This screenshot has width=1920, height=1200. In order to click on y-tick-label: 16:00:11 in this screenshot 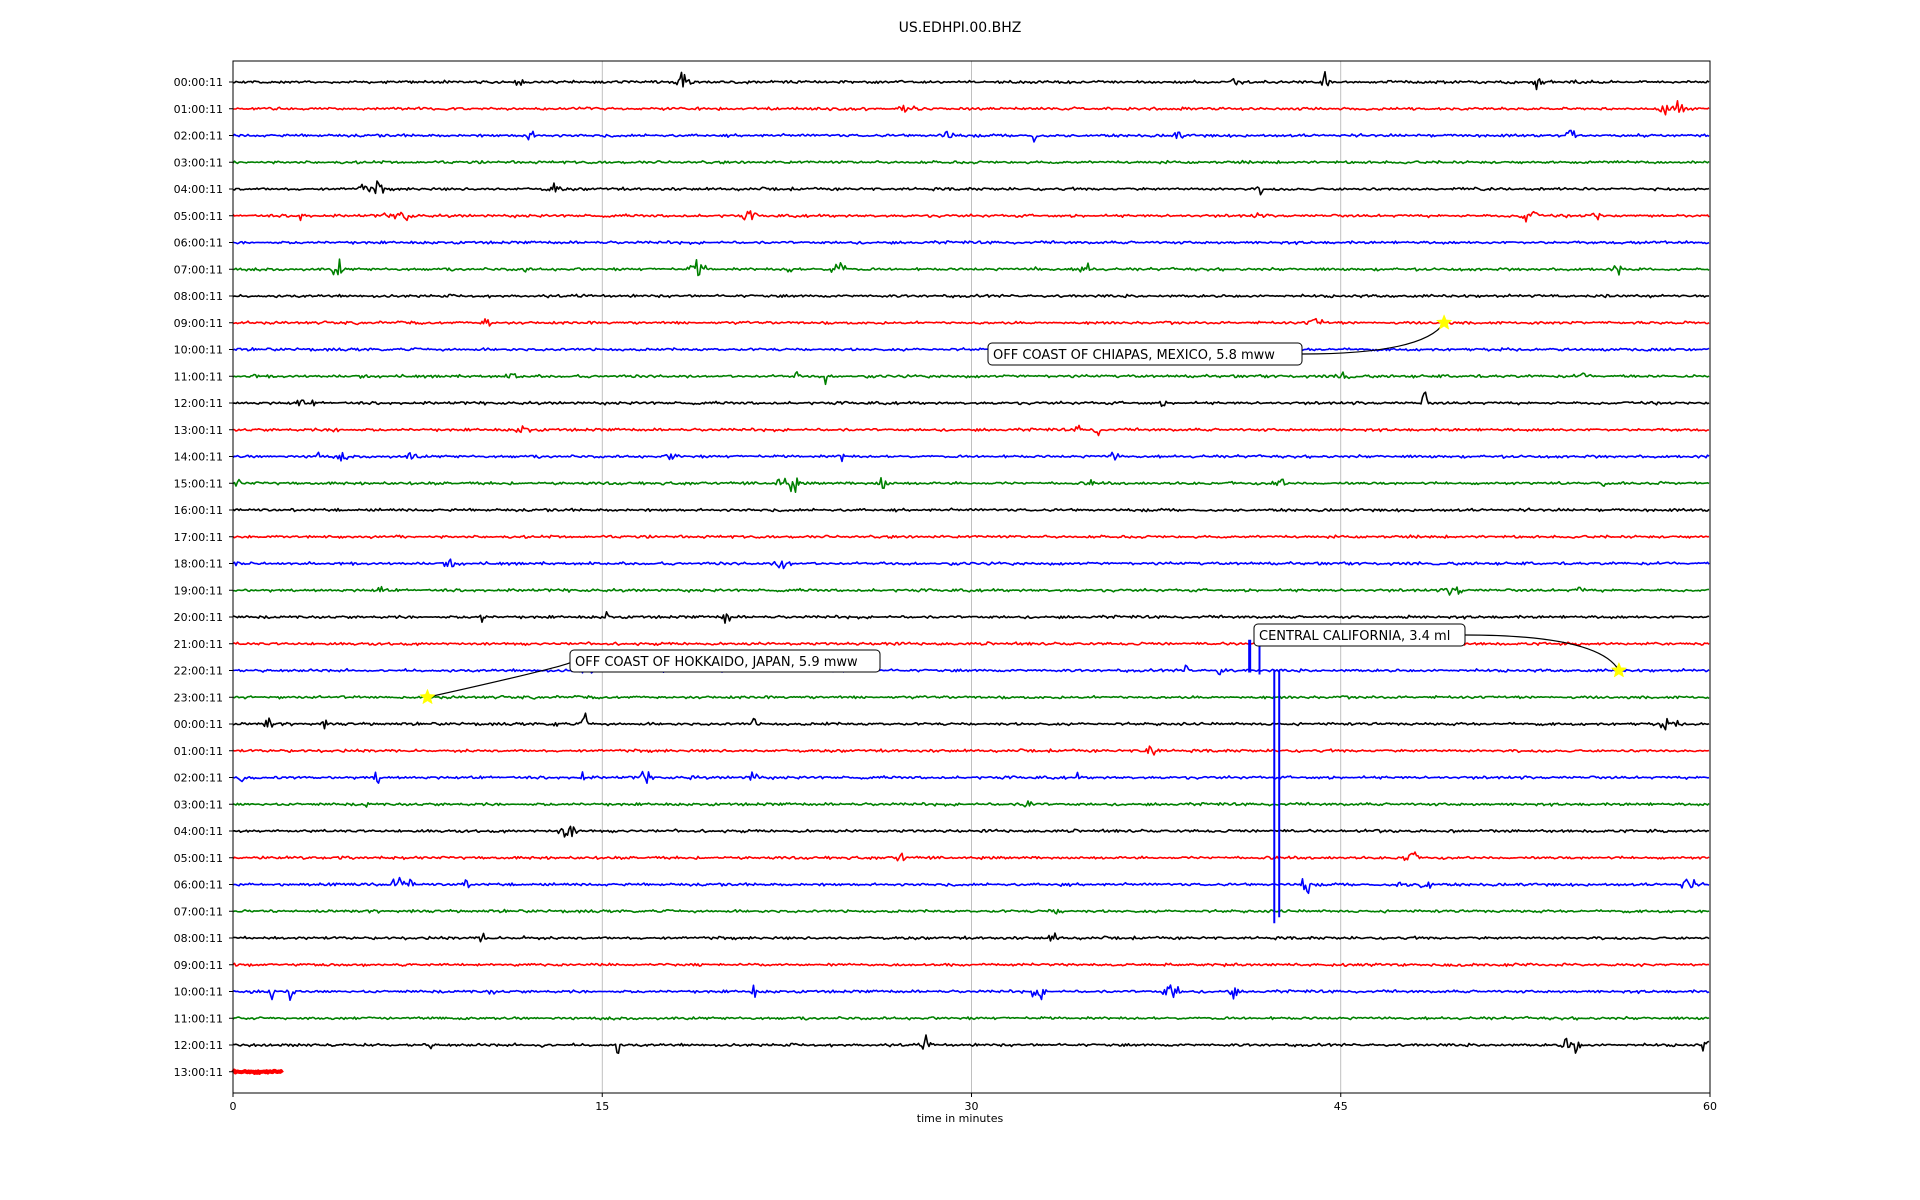, I will do `click(198, 510)`.